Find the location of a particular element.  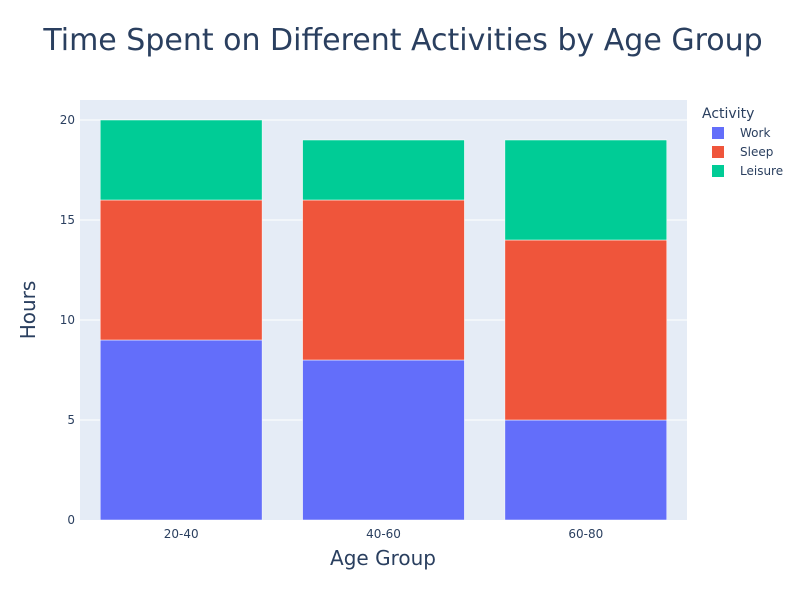

x-tick-label: 60-80 is located at coordinates (585, 534).